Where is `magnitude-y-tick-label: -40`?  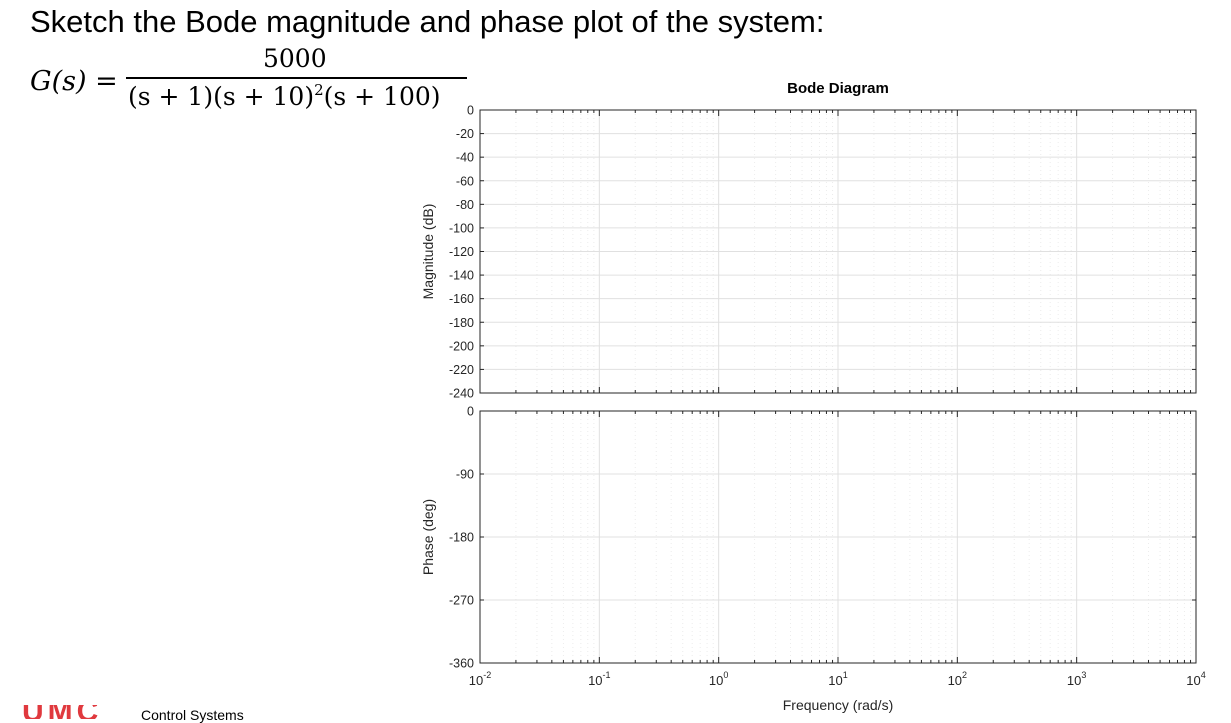 magnitude-y-tick-label: -40 is located at coordinates (465, 158).